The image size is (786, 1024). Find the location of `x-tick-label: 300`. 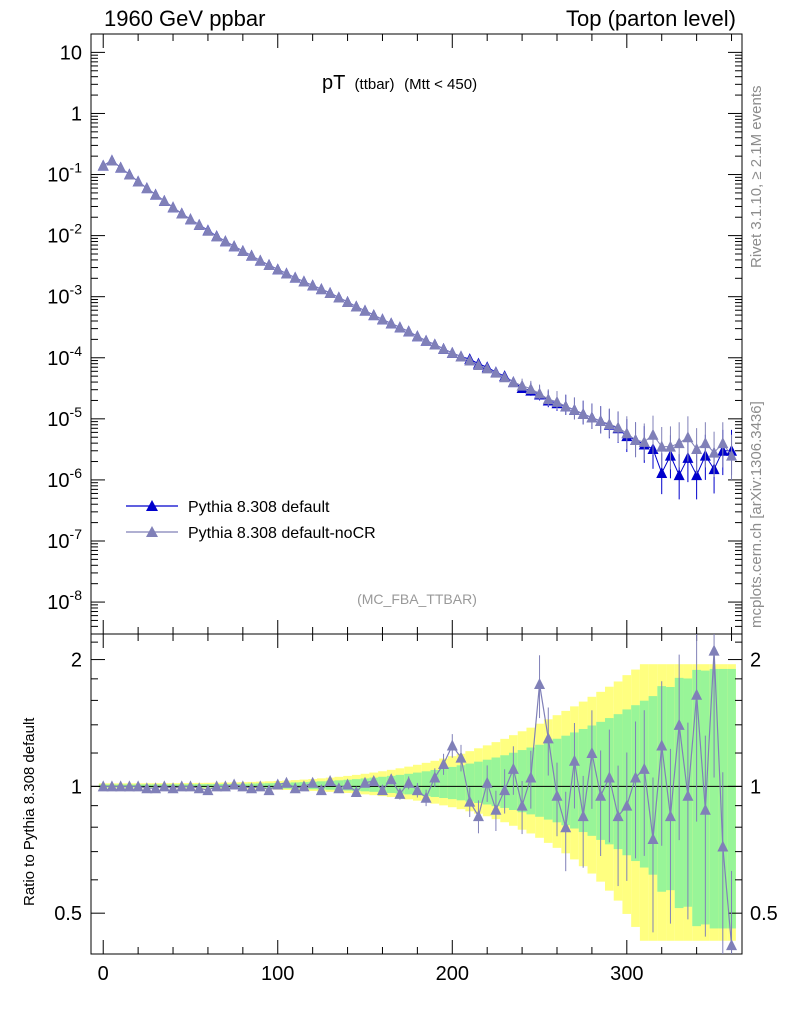

x-tick-label: 300 is located at coordinates (626, 974).